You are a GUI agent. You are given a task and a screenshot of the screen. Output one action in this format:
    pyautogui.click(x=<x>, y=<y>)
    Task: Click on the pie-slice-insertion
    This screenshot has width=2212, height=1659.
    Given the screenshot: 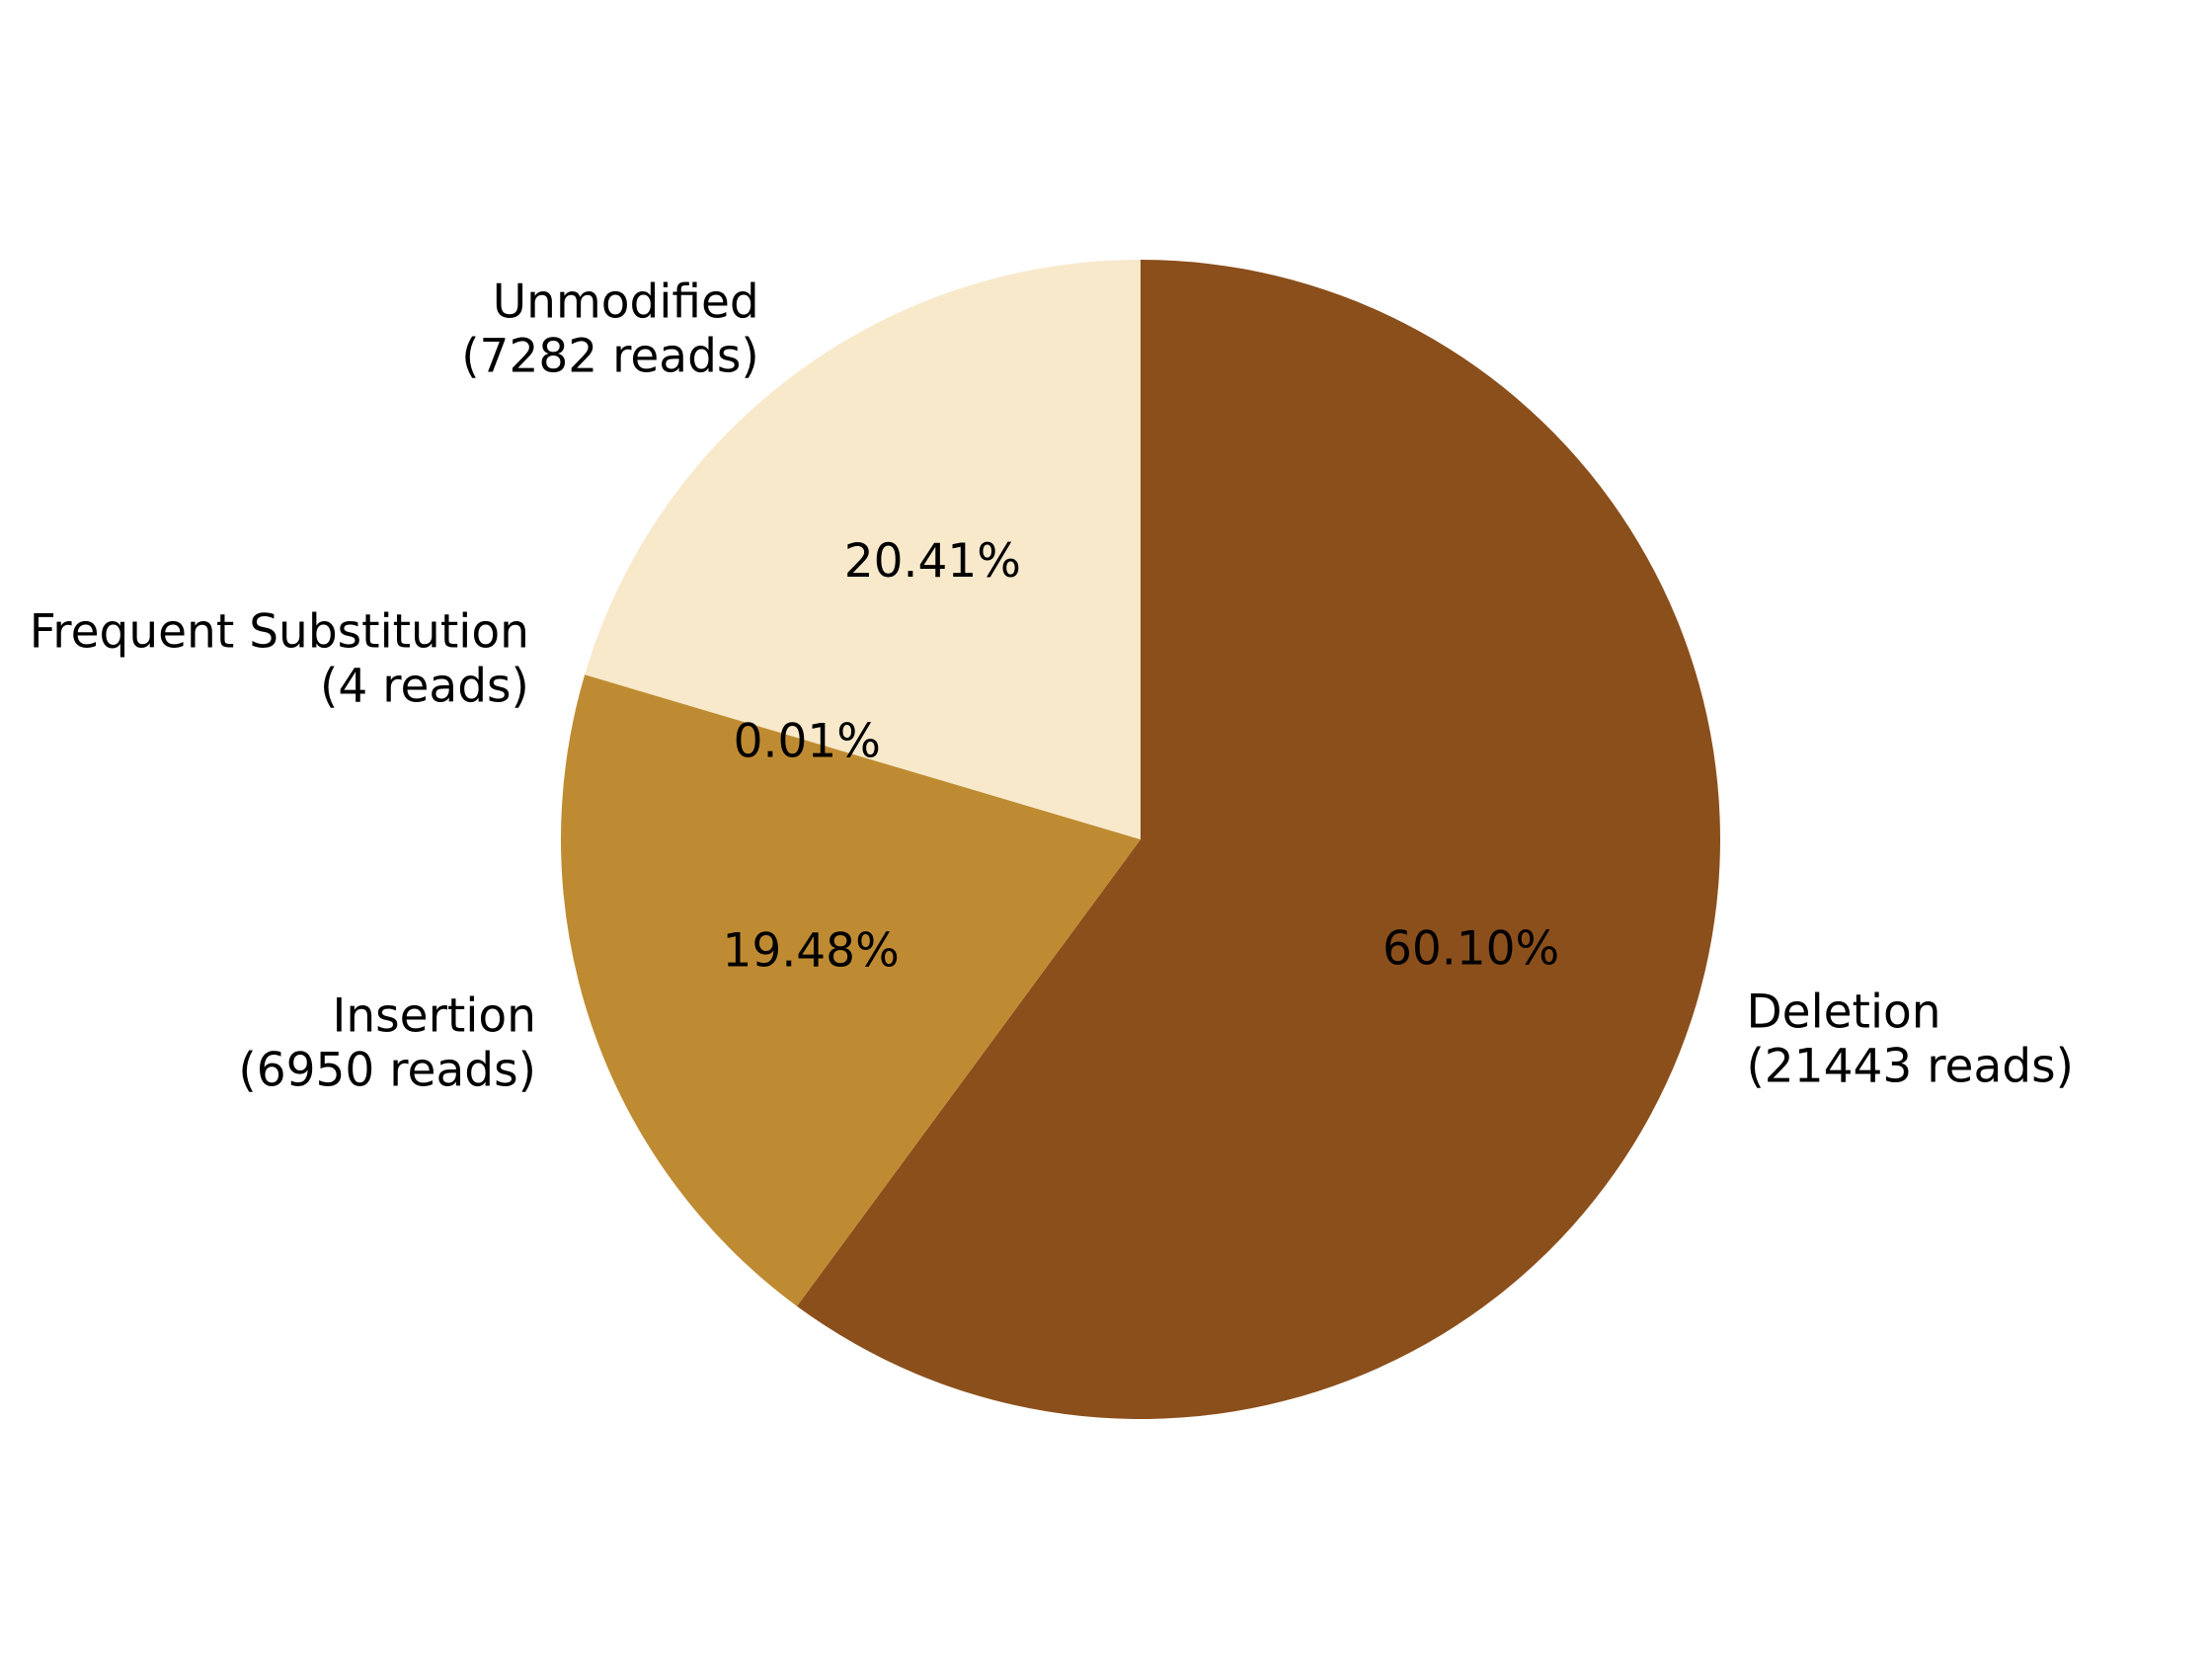 What is the action you would take?
    pyautogui.click(x=851, y=990)
    